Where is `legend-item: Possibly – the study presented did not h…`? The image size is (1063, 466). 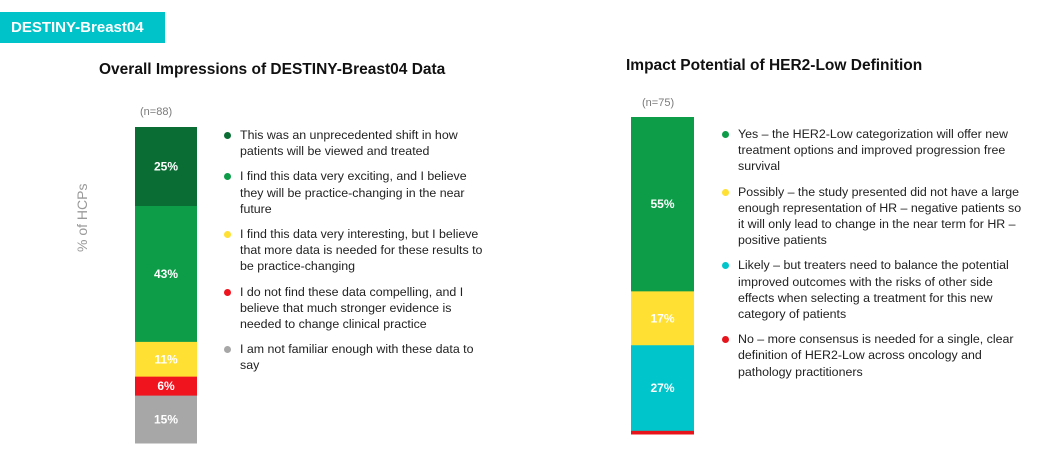 legend-item: Possibly – the study presented did not h… is located at coordinates (872, 216).